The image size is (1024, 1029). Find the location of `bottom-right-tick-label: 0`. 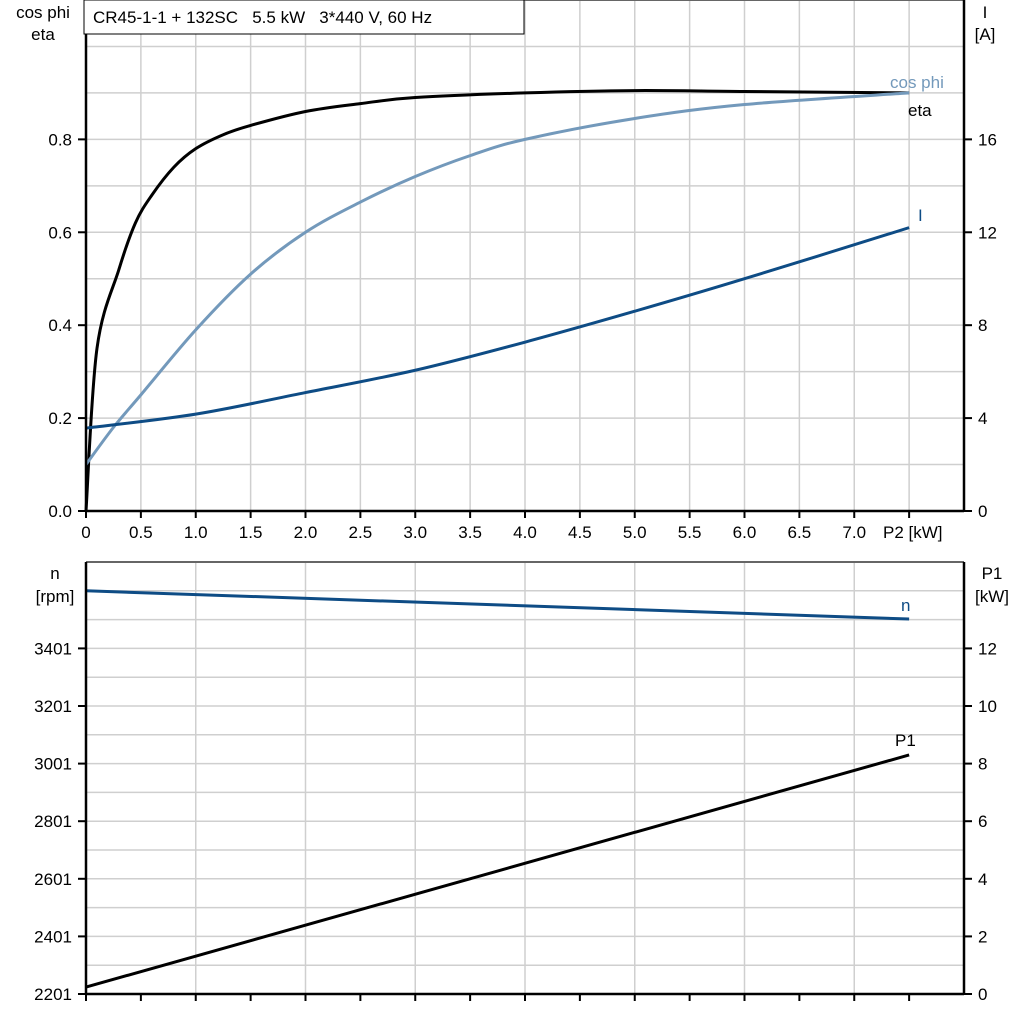

bottom-right-tick-label: 0 is located at coordinates (982, 994).